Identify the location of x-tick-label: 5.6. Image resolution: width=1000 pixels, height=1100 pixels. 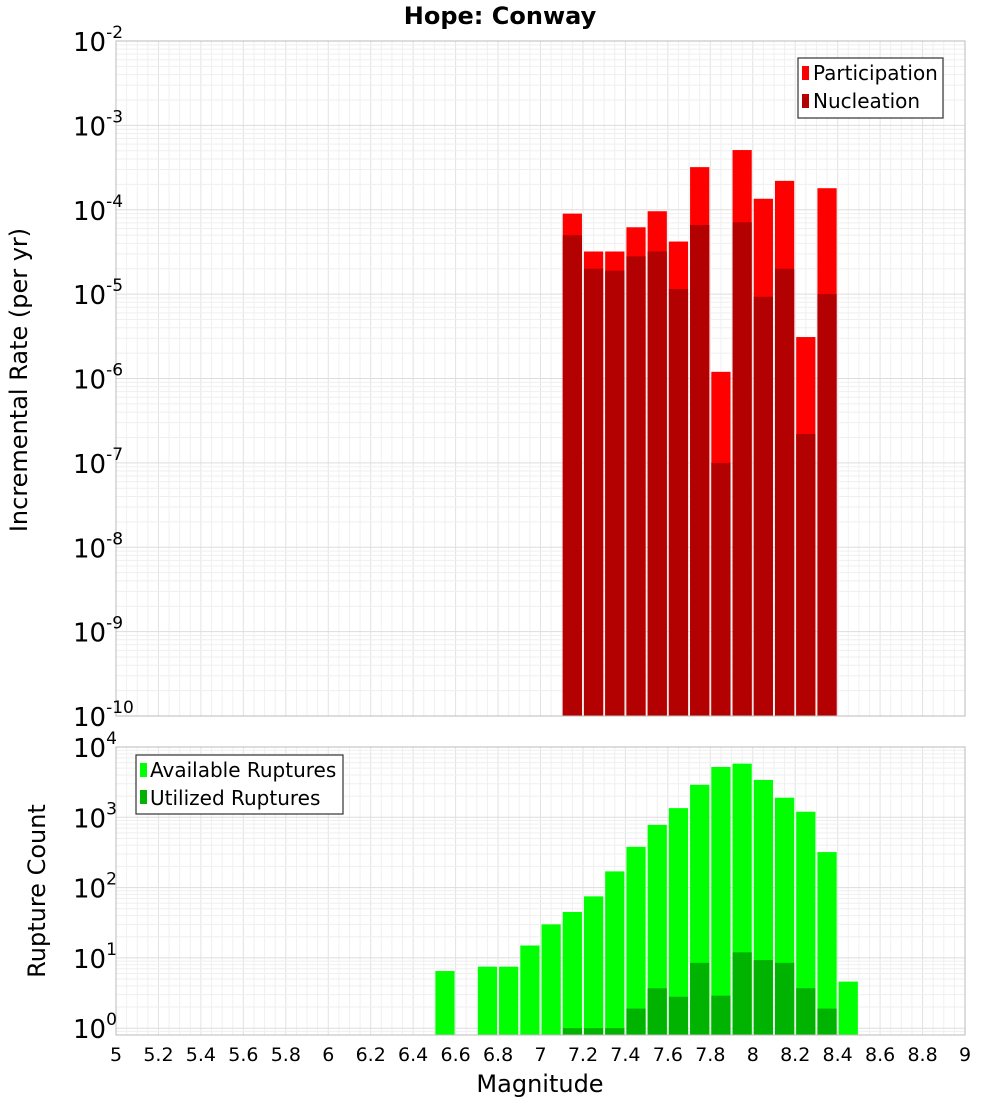
(243, 1055).